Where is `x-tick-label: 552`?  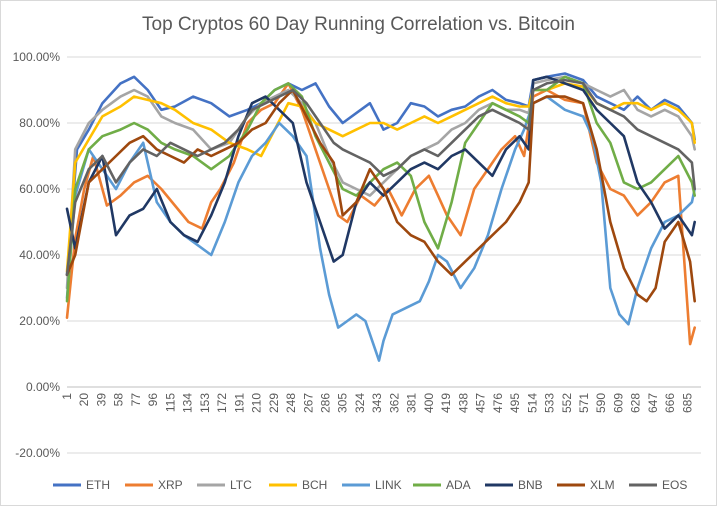 x-tick-label: 552 is located at coordinates (567, 403).